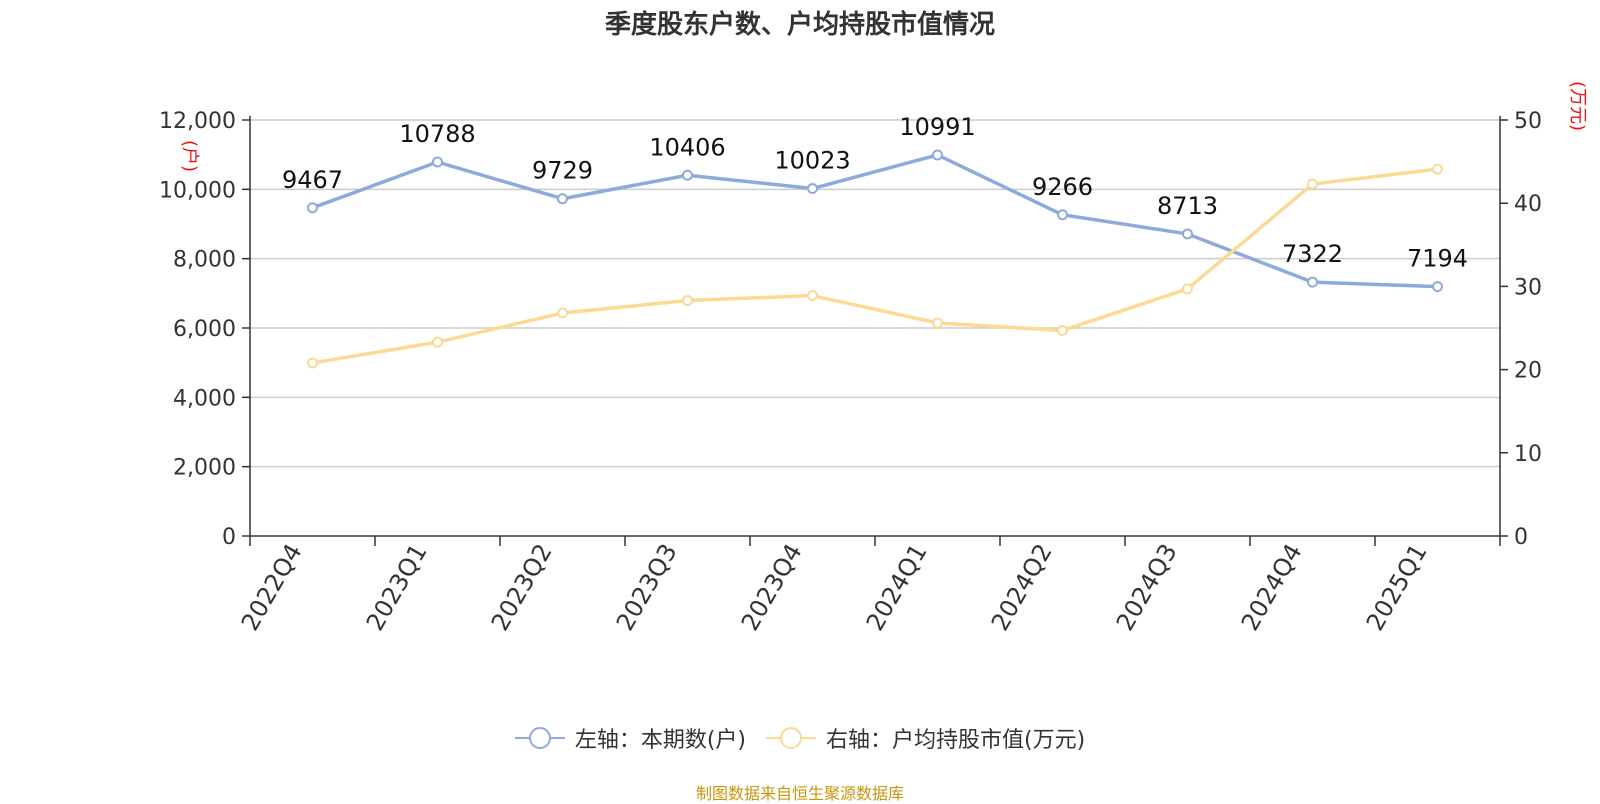 The image size is (1600, 804). Describe the element at coordinates (687, 147) in the screenshot. I see `data-label: 10406` at that location.